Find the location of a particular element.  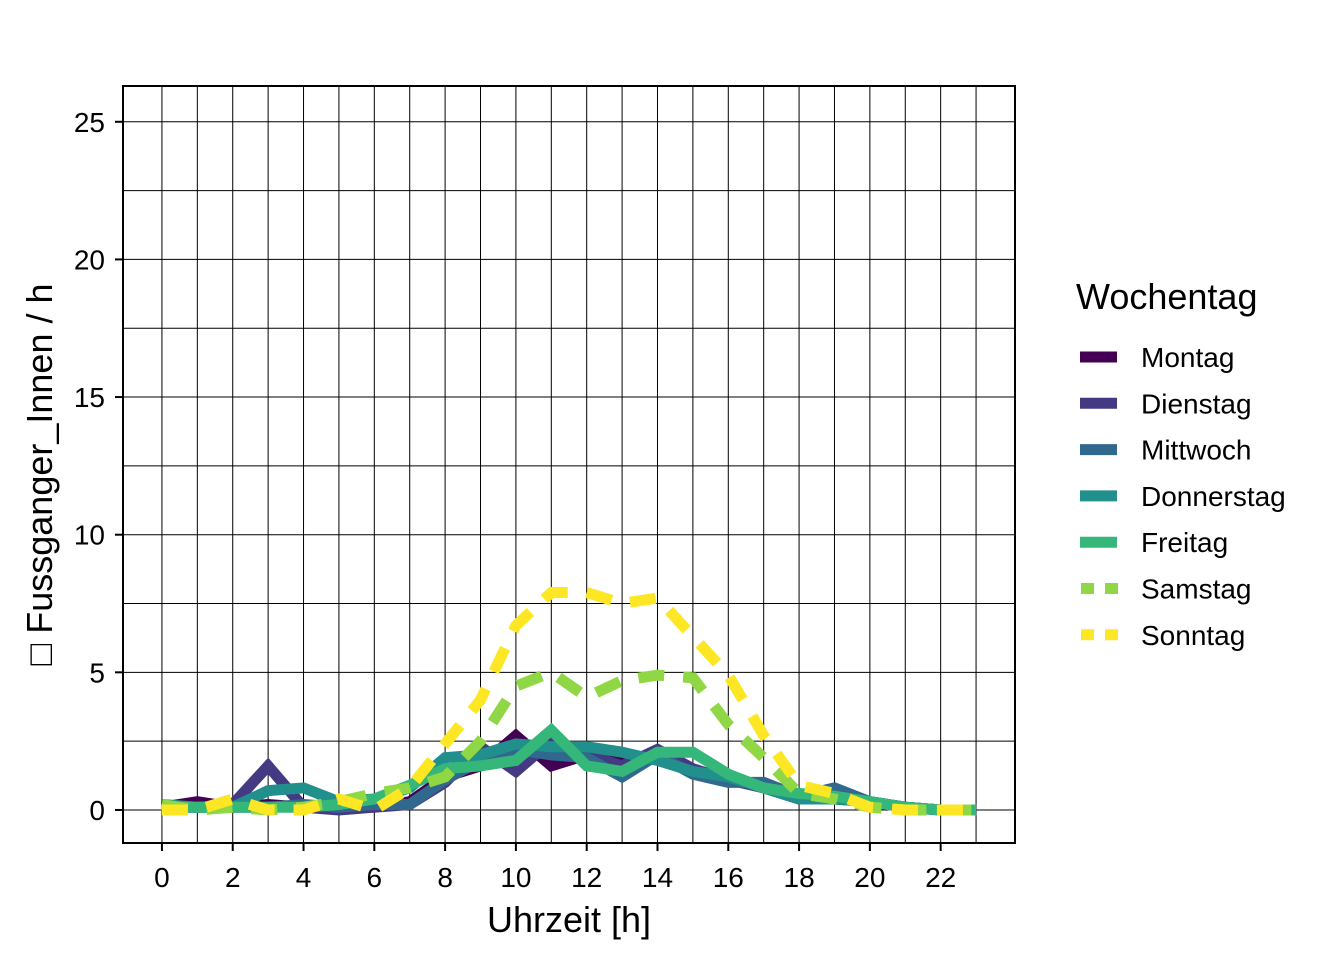

legend-label-samstag: Samstag is located at coordinates (1196, 589).